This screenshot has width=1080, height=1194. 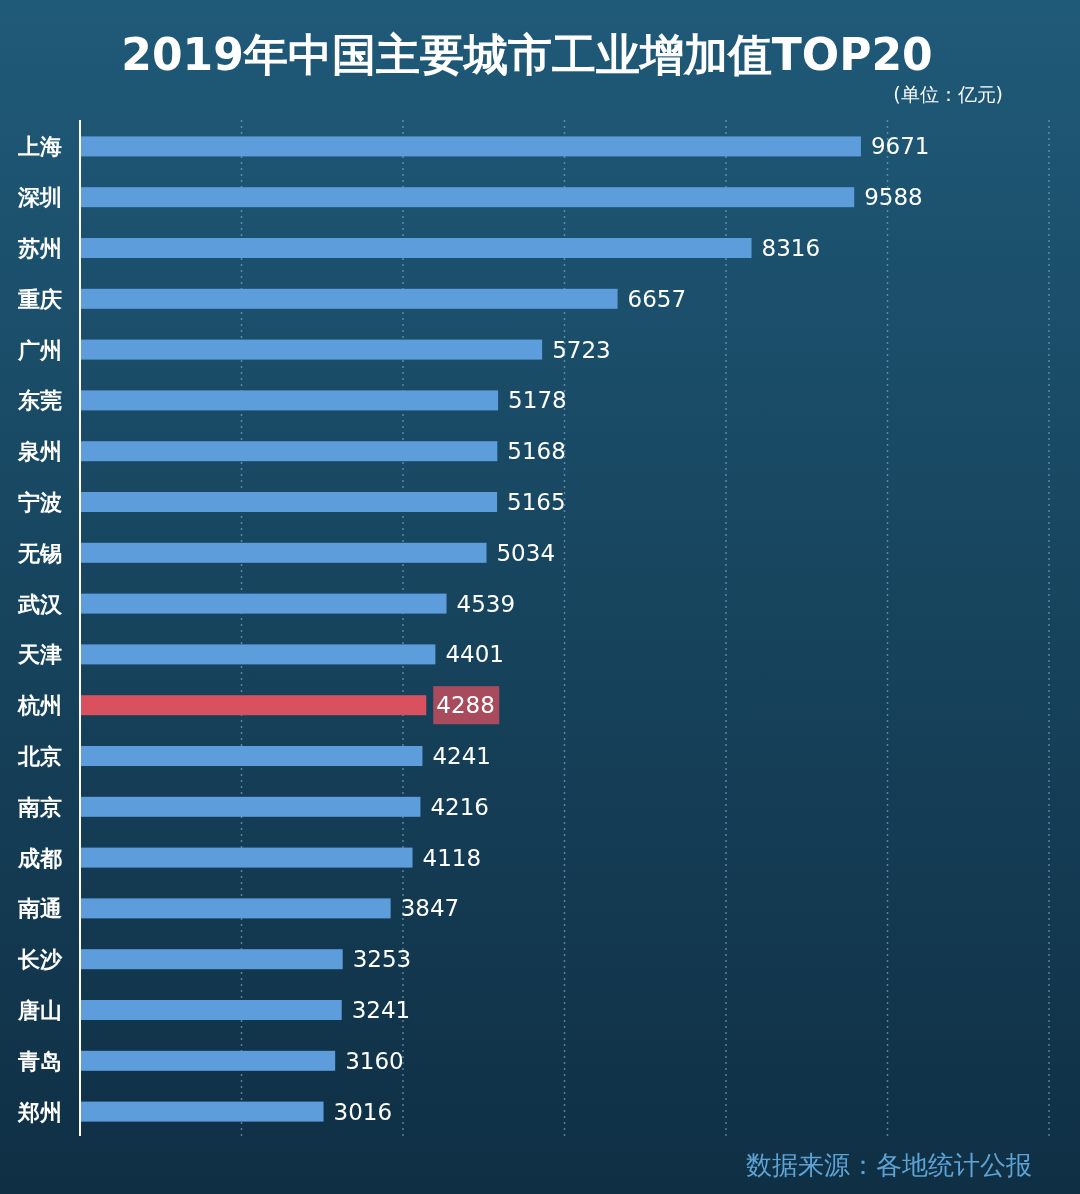 I want to click on data-label: 3160, so click(x=374, y=1060).